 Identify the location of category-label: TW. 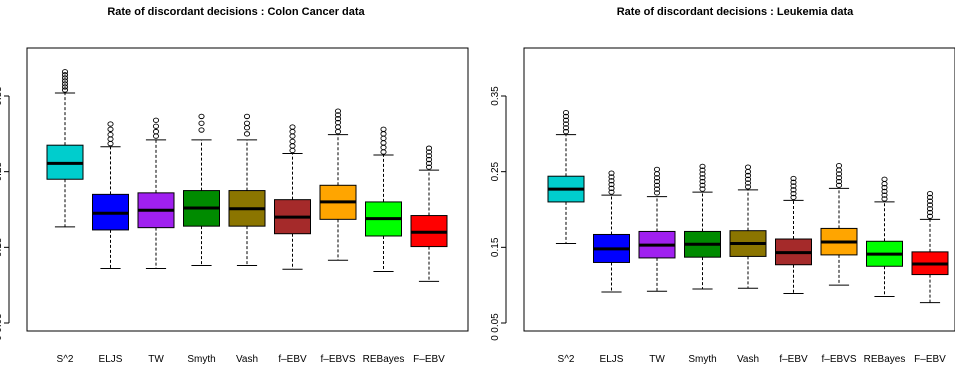
(156, 359).